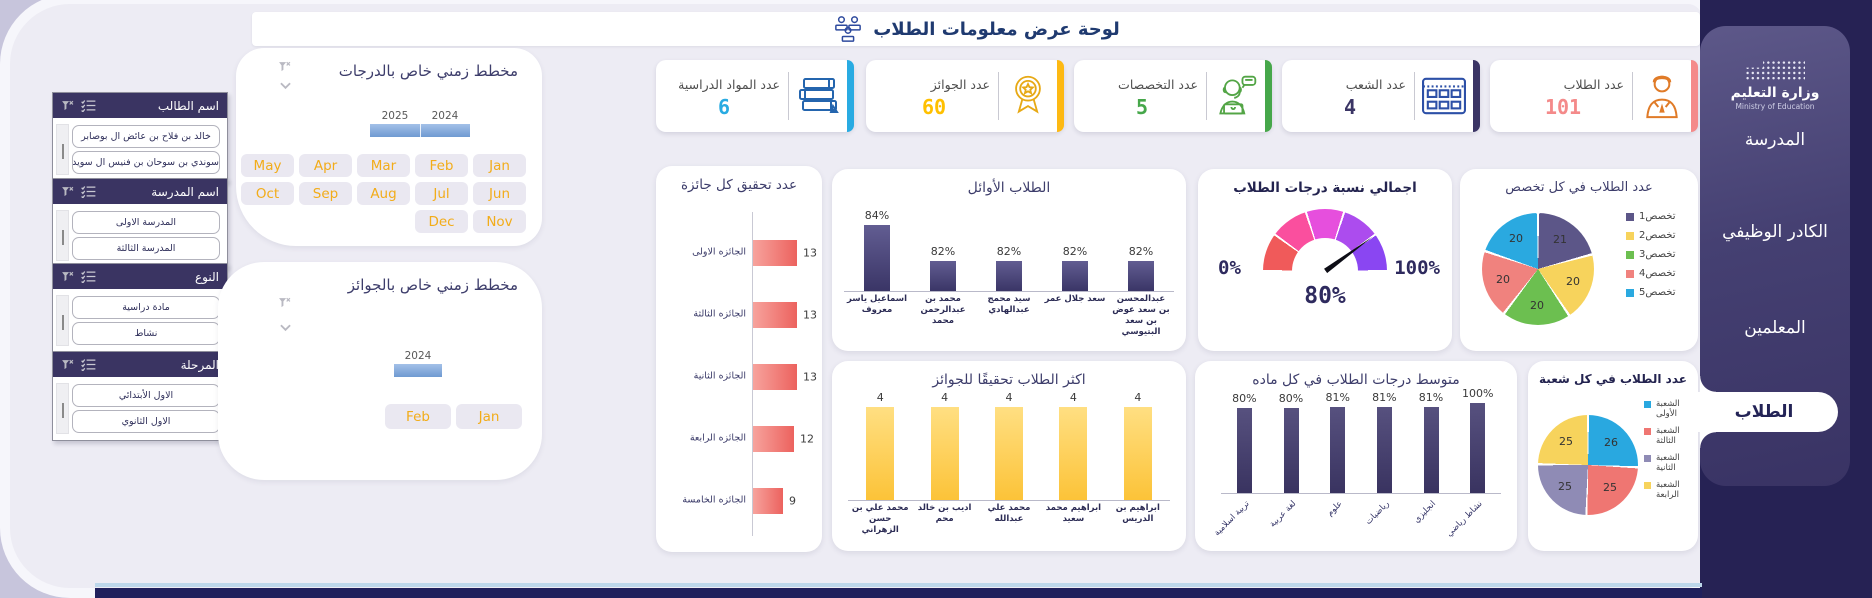  I want to click on month-button-sep: Sep, so click(325, 193).